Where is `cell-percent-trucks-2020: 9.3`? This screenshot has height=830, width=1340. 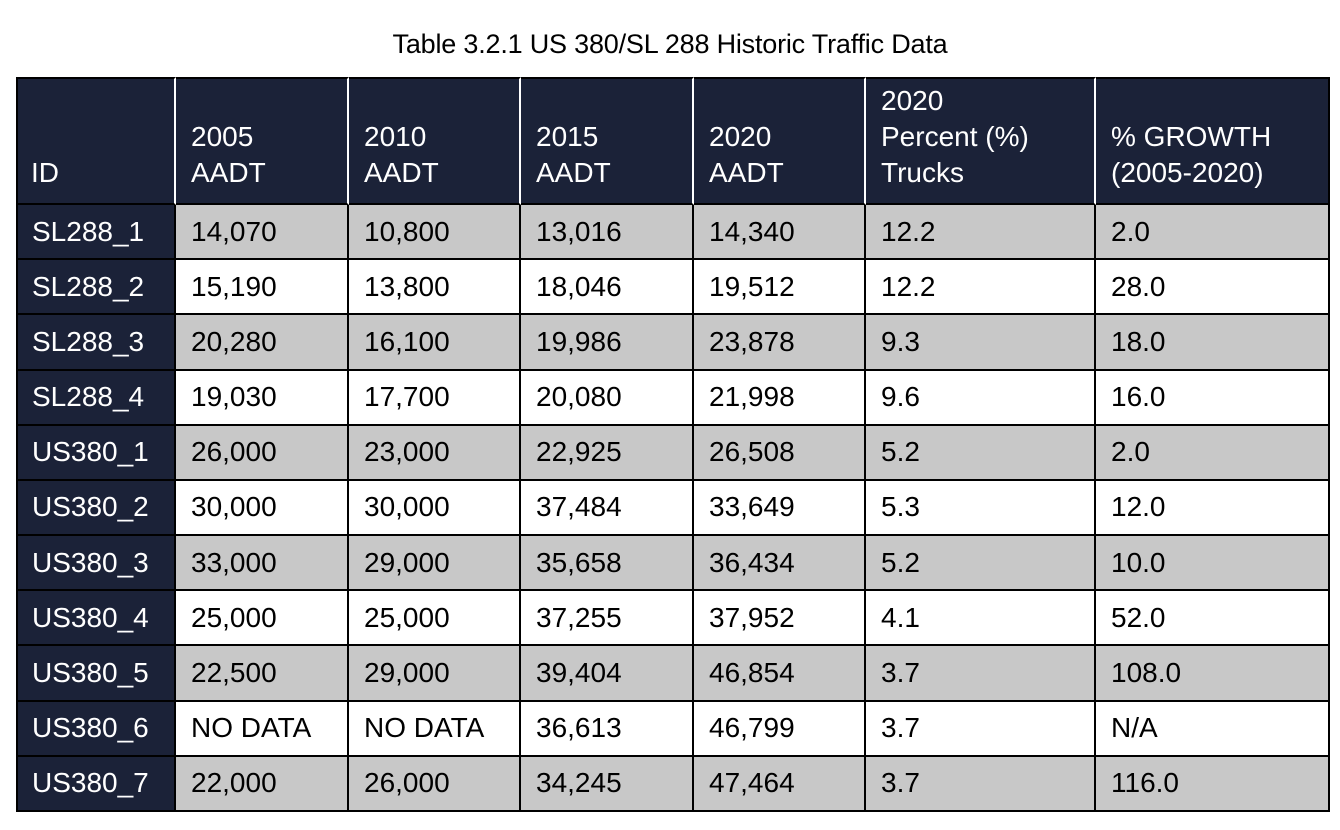 cell-percent-trucks-2020: 9.3 is located at coordinates (981, 343).